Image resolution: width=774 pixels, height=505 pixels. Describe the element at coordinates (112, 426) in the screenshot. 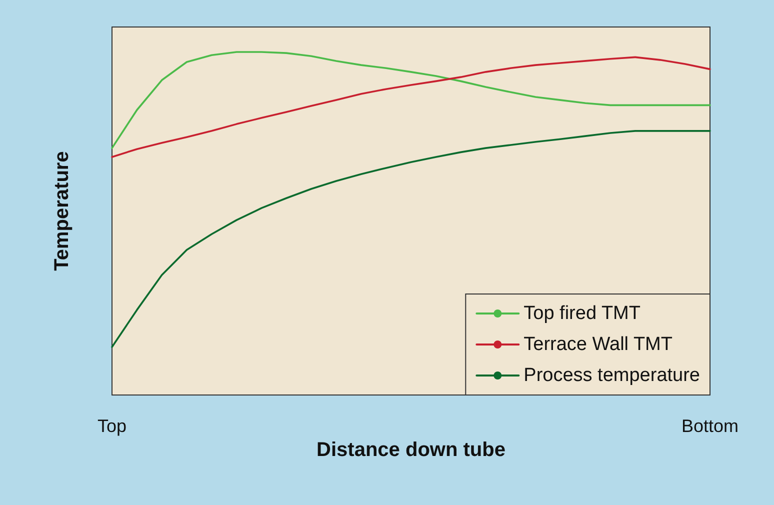

I see `x-tick-label: Top` at that location.